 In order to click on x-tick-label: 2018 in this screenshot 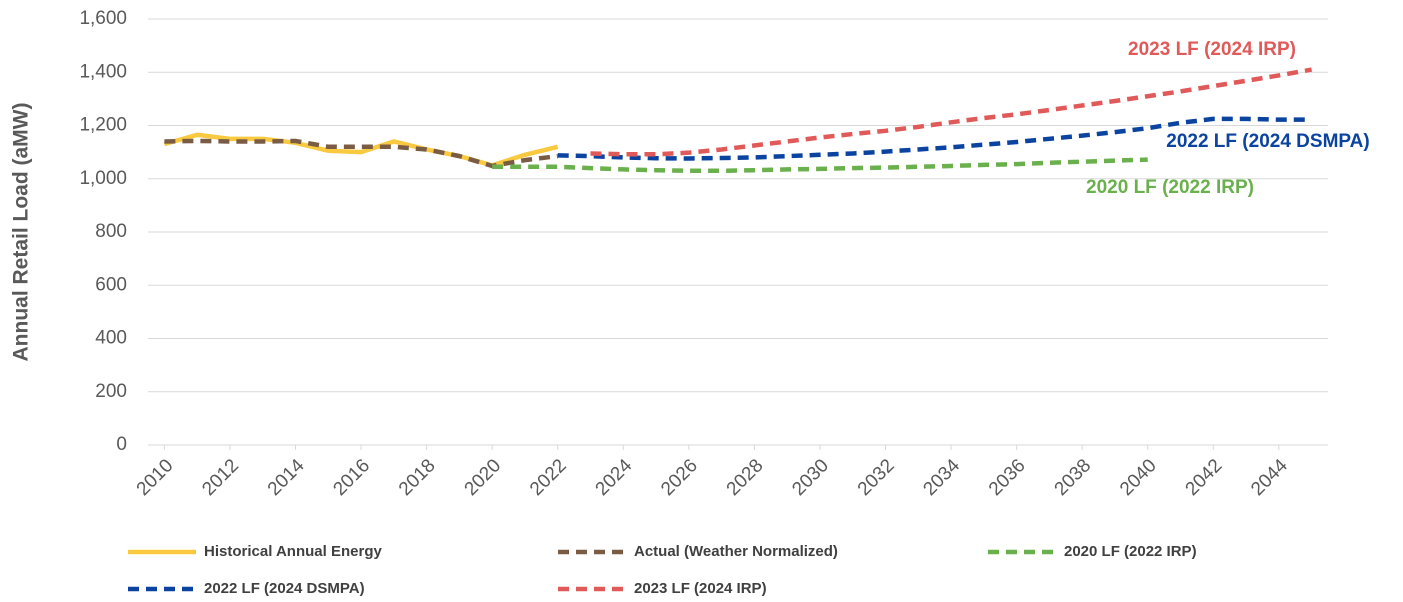, I will do `click(417, 477)`.